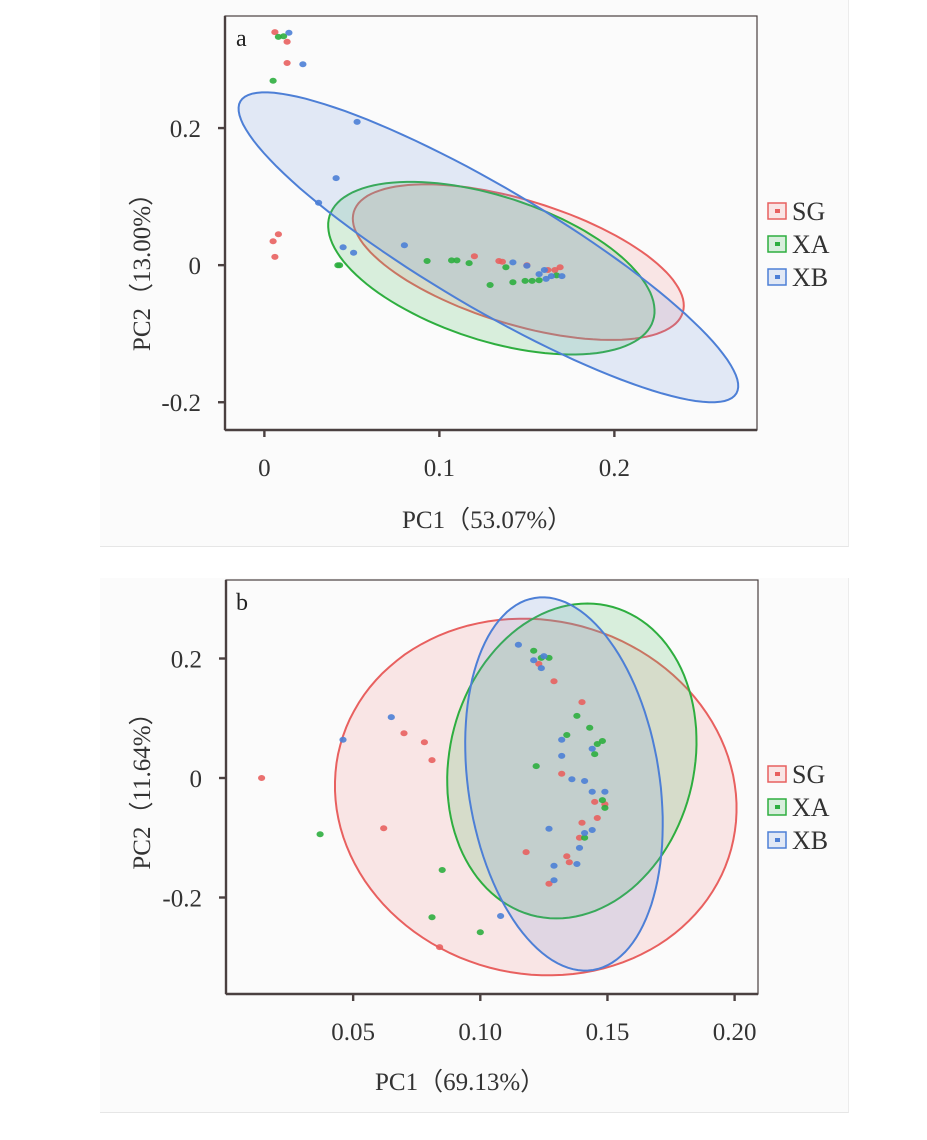 This screenshot has height=1140, width=927. I want to click on x-tick-label: 0.2, so click(614, 468).